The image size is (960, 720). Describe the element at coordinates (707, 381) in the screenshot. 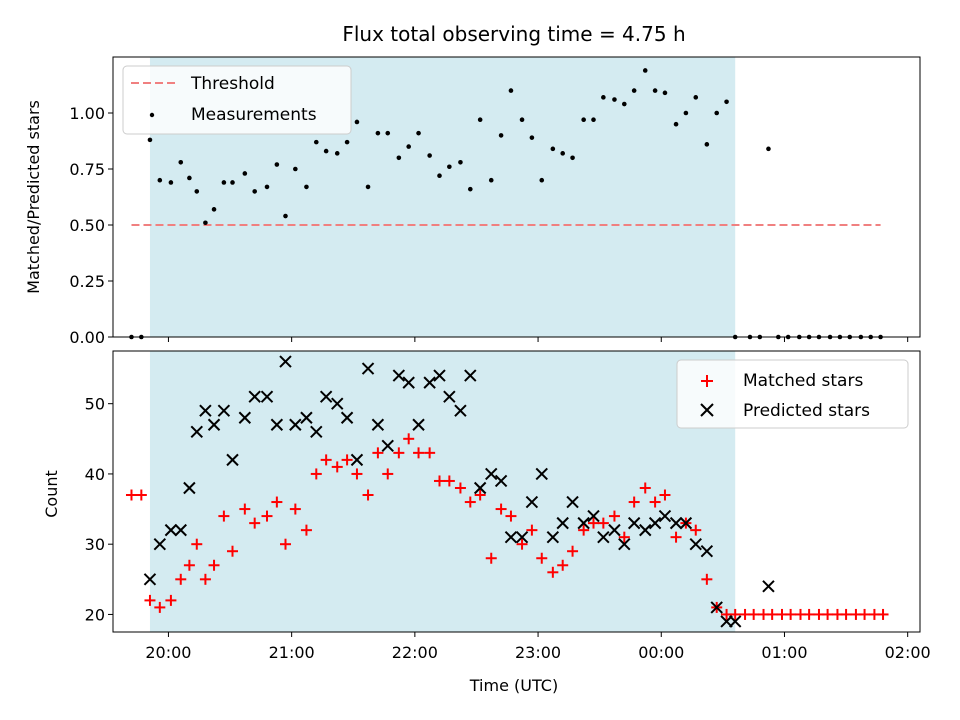

I see `legend-matched-swatch` at that location.